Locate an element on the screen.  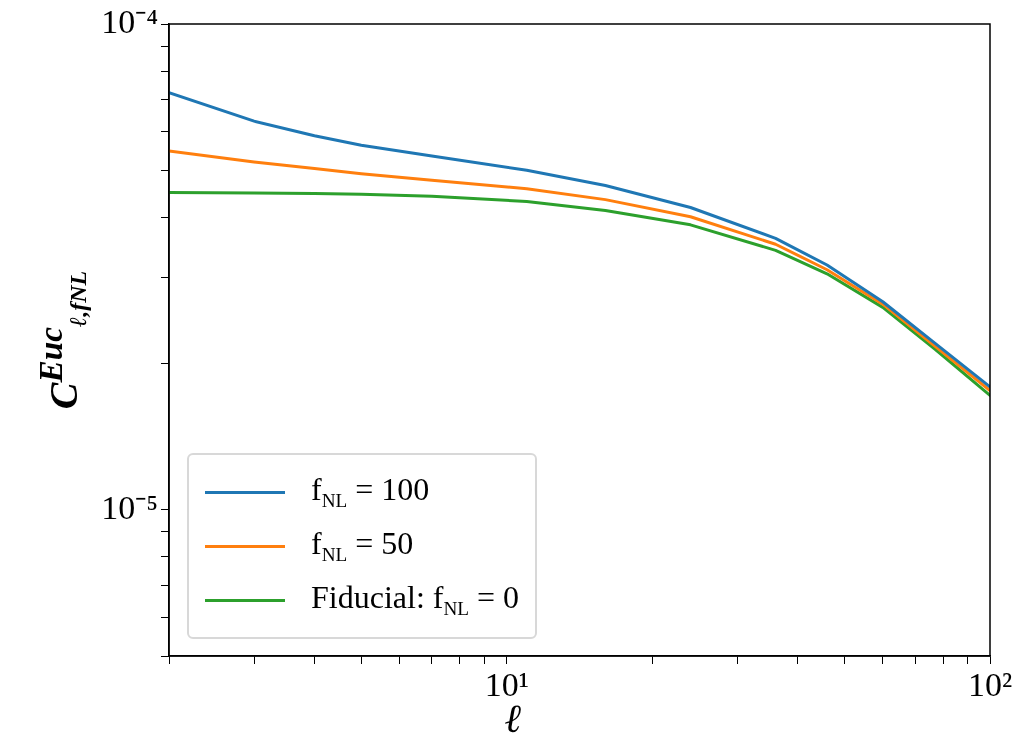
legend-label: Fiducial: f$_{NL}$ = 0 is located at coordinates (415, 600).